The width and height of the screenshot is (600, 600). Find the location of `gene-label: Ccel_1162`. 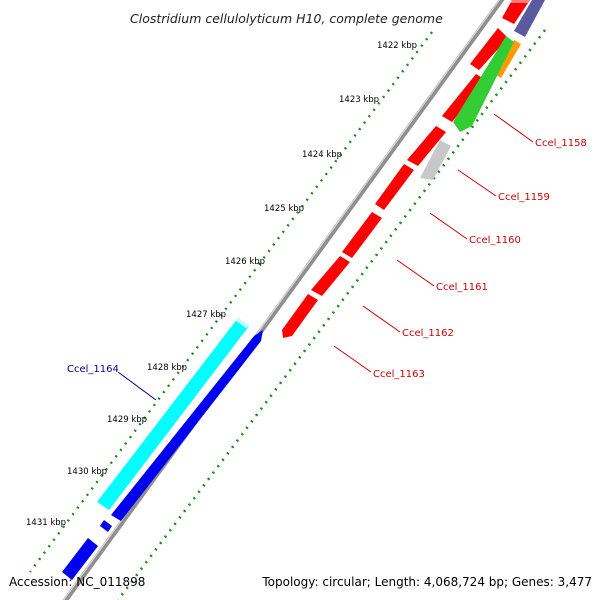

gene-label: Ccel_1162 is located at coordinates (428, 333).